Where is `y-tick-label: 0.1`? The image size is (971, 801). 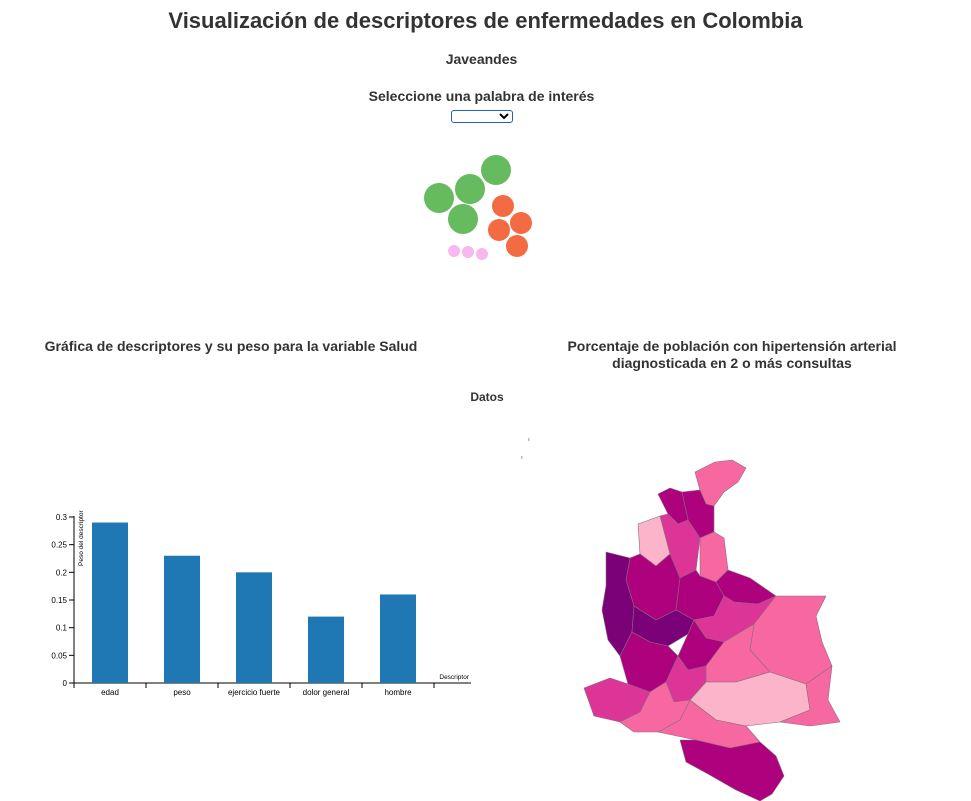 y-tick-label: 0.1 is located at coordinates (62, 628).